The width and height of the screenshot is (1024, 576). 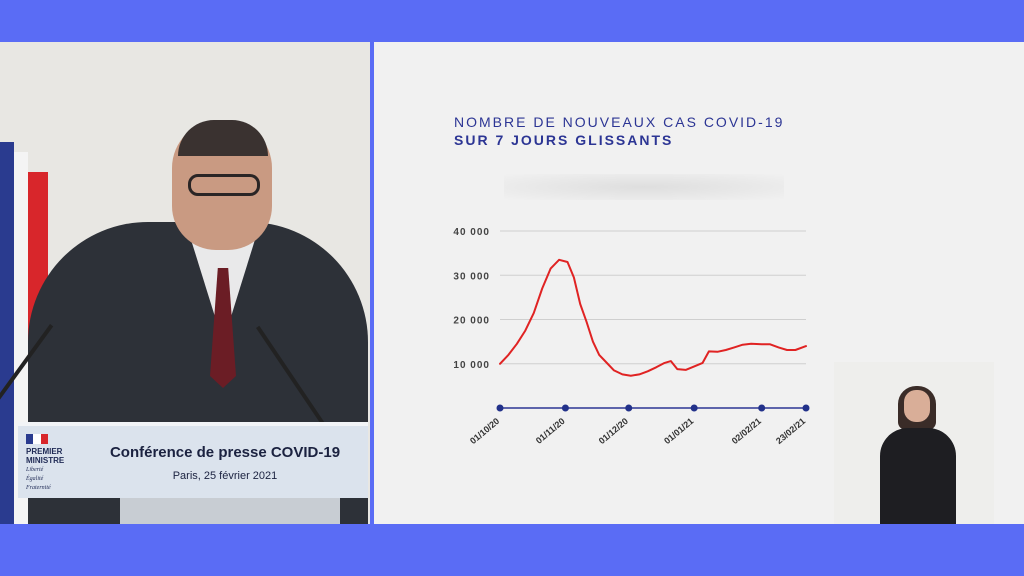 I want to click on bottom-frame-band, so click(x=512, y=550).